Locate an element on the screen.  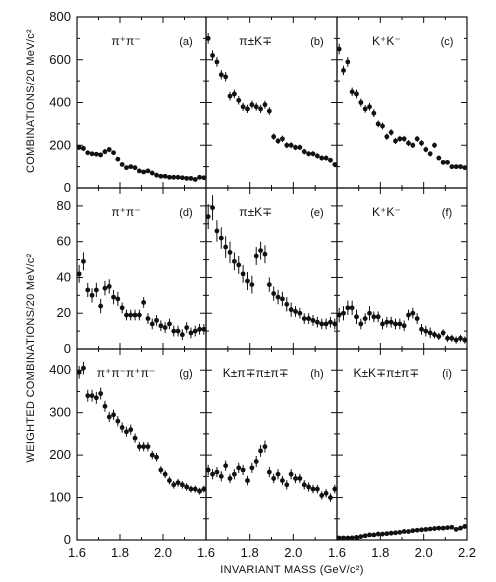
x-tick-label: 2.0 is located at coordinates (424, 552).